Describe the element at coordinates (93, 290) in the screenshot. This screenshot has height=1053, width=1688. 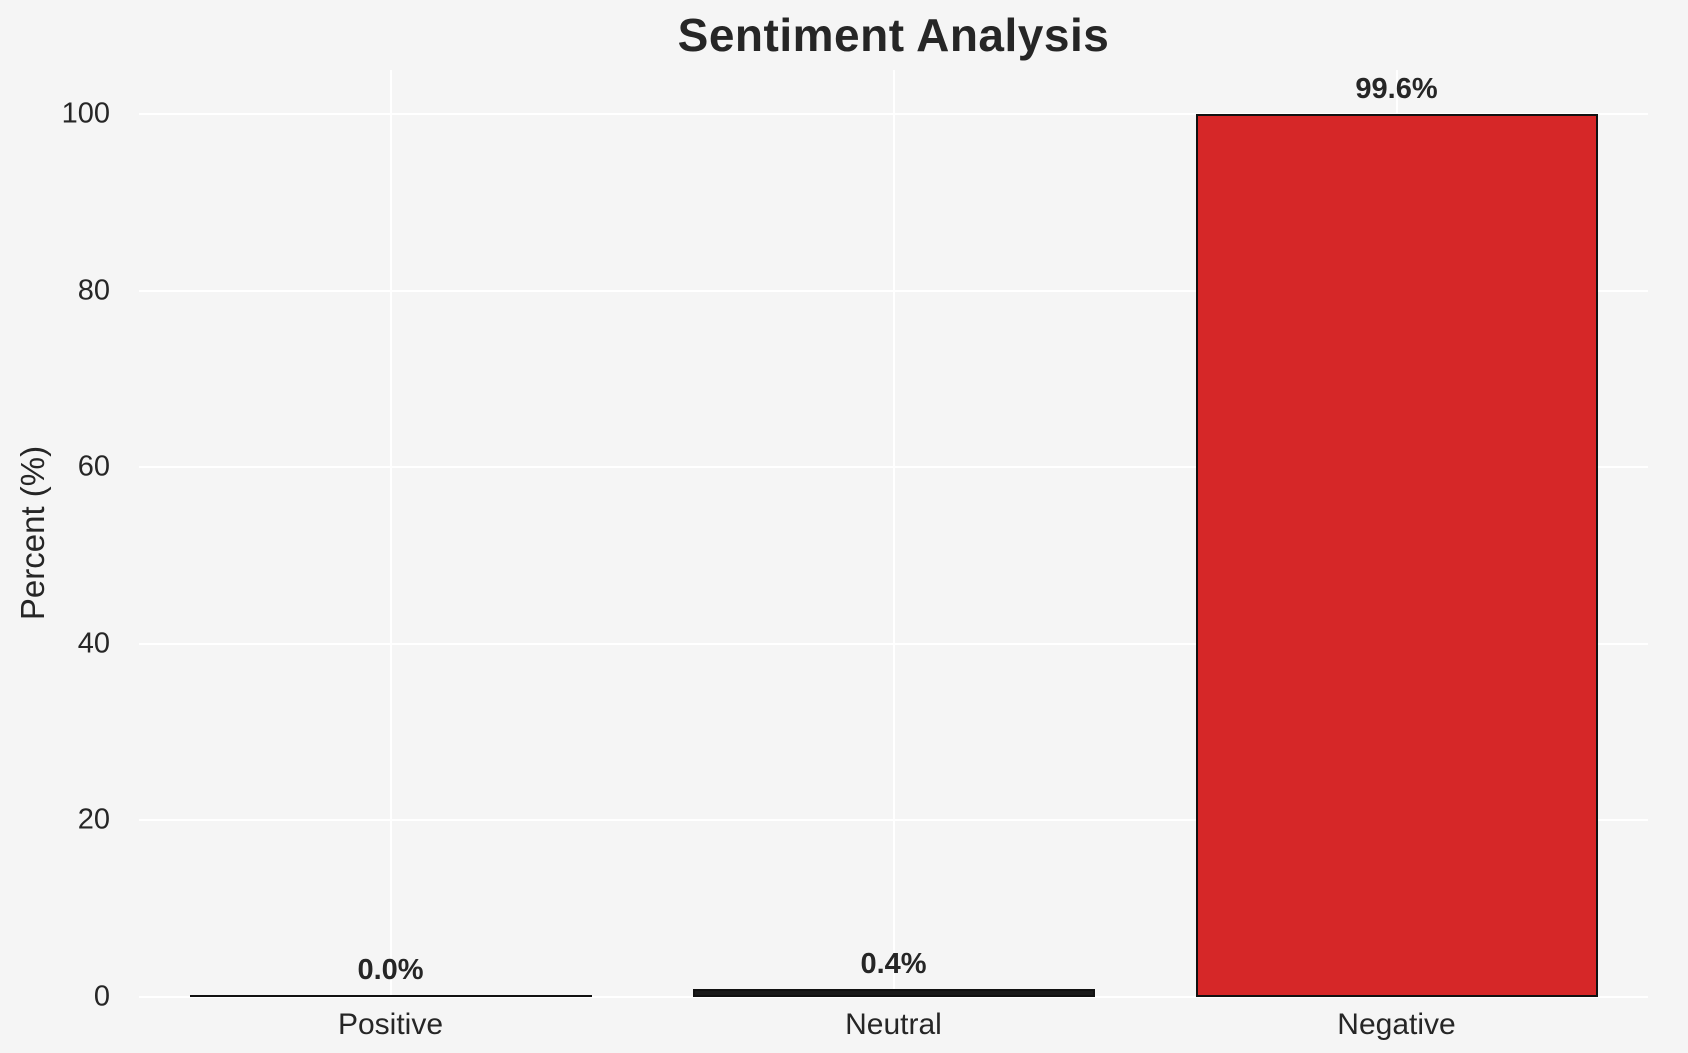
I see `y-tick-label: 80` at that location.